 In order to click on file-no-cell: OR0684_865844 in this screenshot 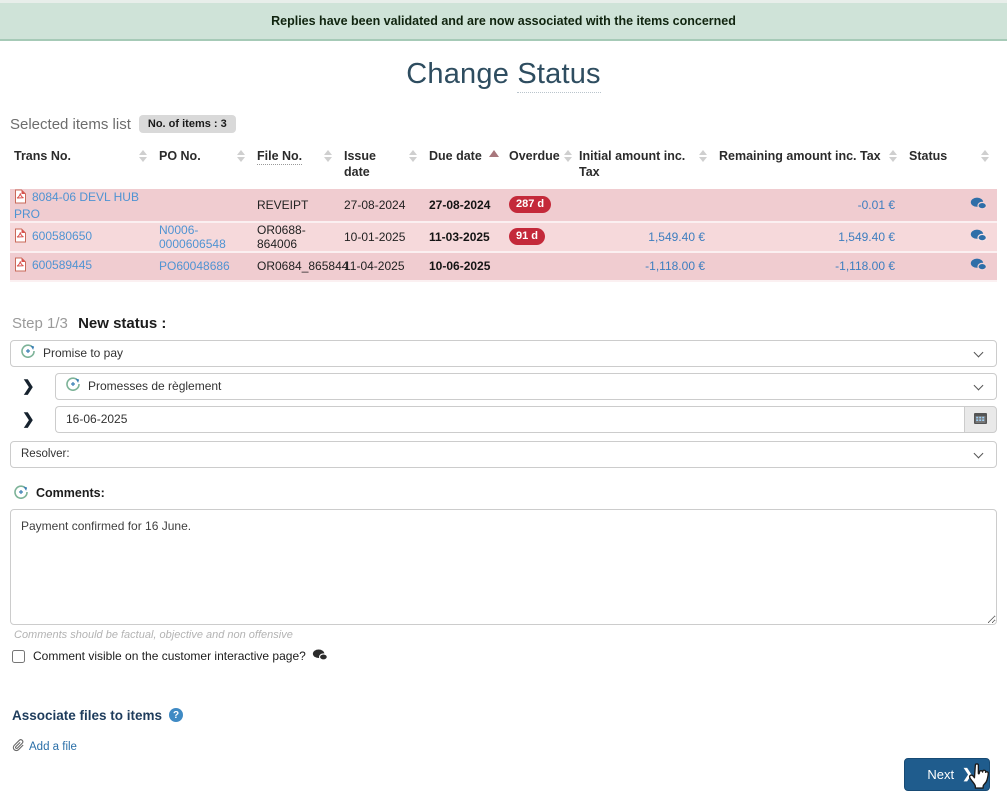, I will do `click(300, 266)`.